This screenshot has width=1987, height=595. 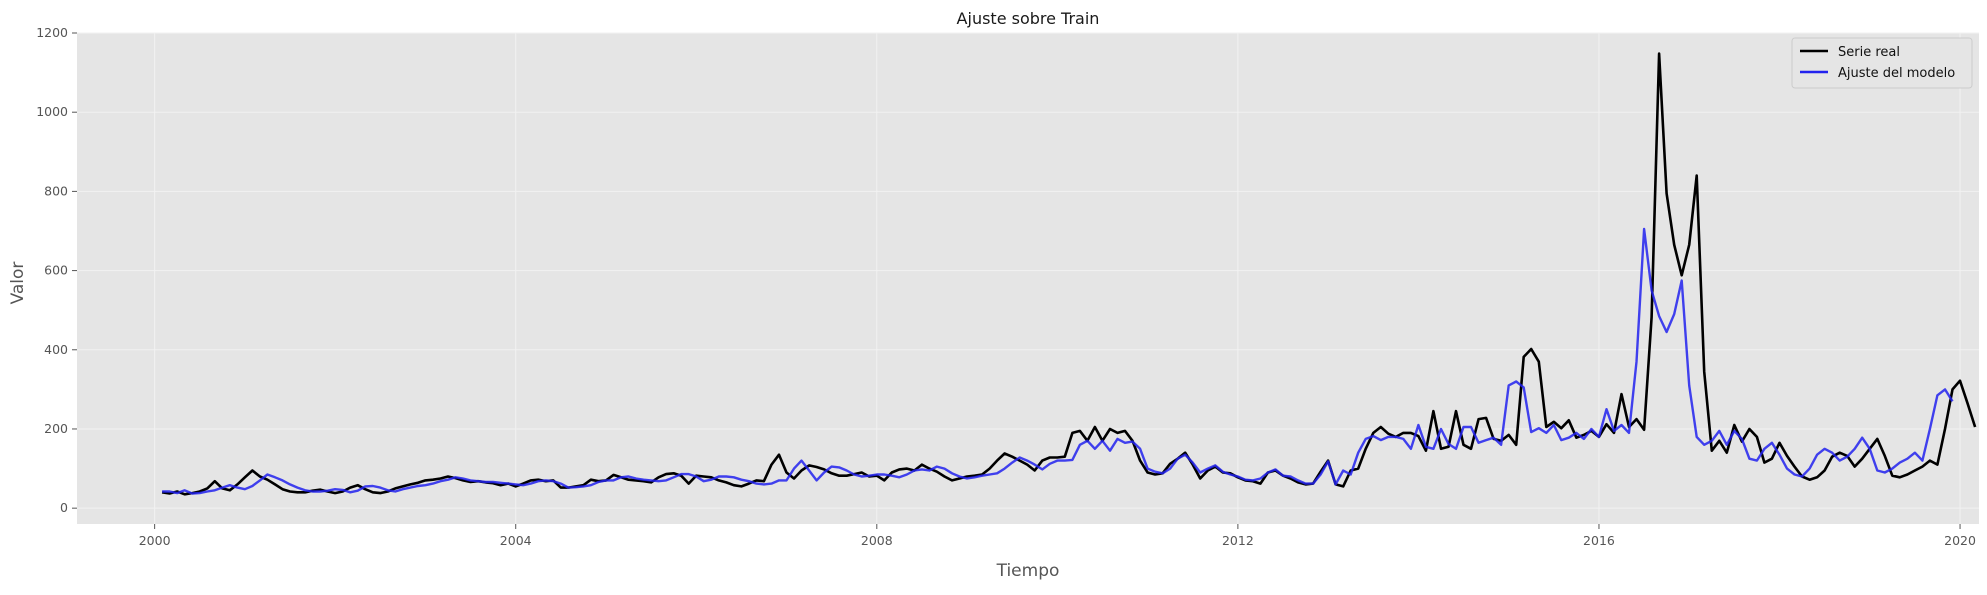 I want to click on chart-title: Ajuste sobre Train, so click(x=1028, y=18).